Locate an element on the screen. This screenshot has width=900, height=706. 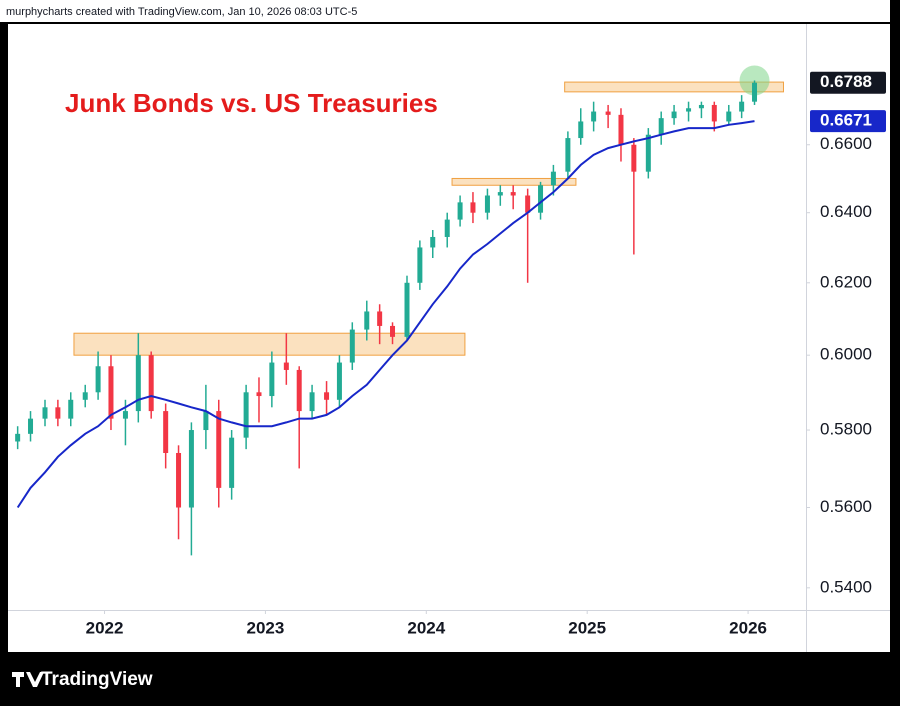
brand-logo: TradingView is located at coordinates (82, 679).